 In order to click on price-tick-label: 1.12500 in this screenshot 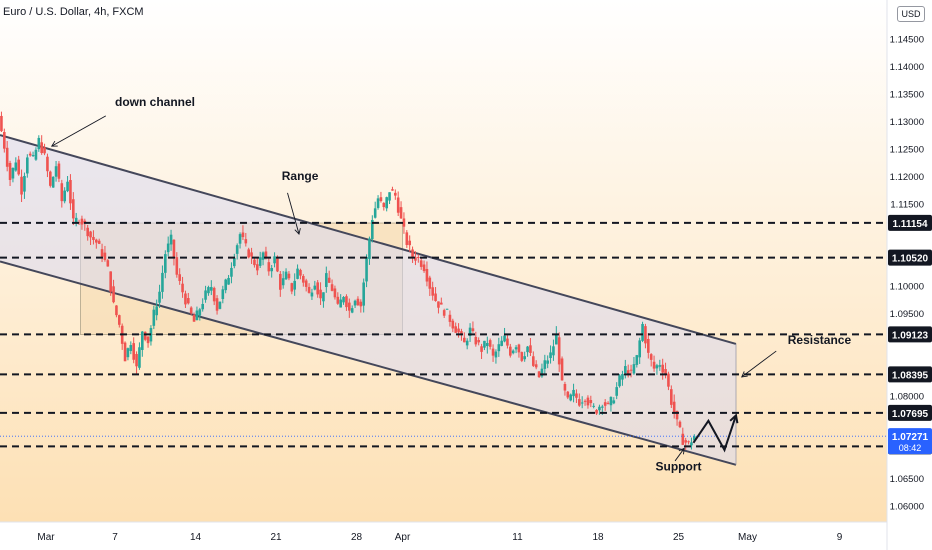, I will do `click(907, 149)`.